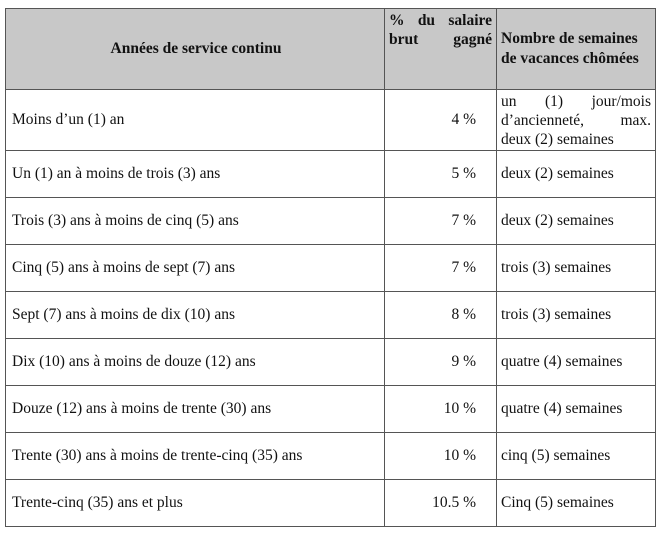  I want to click on years-cell: Dix (10) ans à moins de douze (12) ans, so click(195, 362).